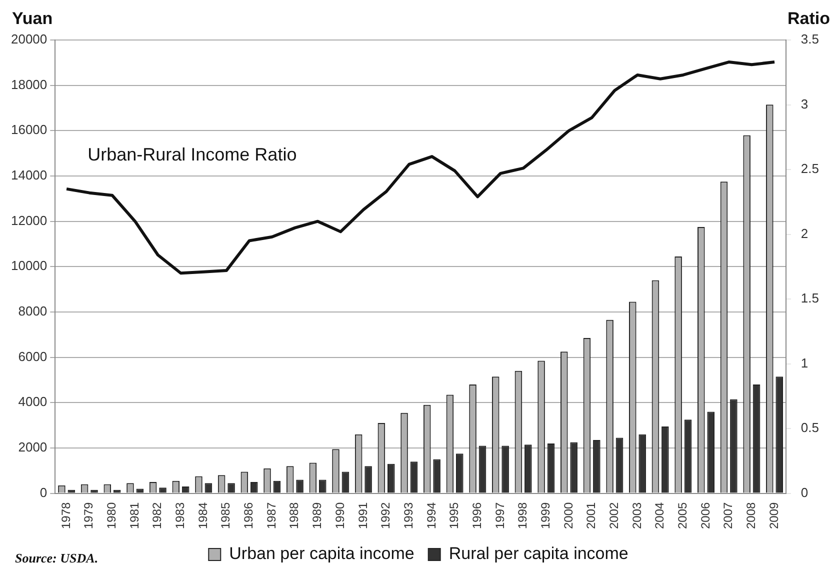 The image size is (837, 573). Describe the element at coordinates (44, 492) in the screenshot. I see `y-tick-label: 0` at that location.